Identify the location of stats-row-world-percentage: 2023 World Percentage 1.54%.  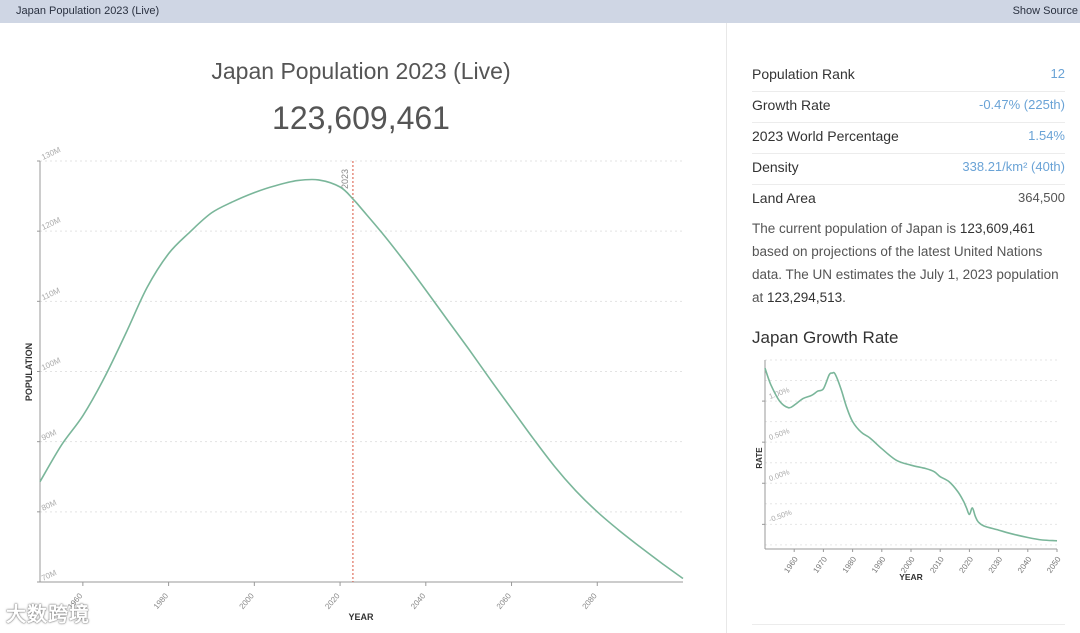
(908, 138).